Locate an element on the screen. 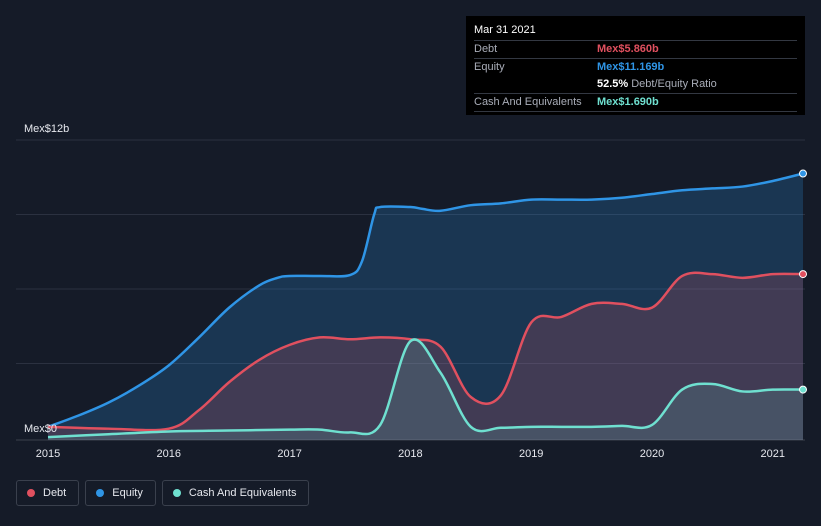 Image resolution: width=821 pixels, height=526 pixels. legend-item-equity: Equity is located at coordinates (120, 493).